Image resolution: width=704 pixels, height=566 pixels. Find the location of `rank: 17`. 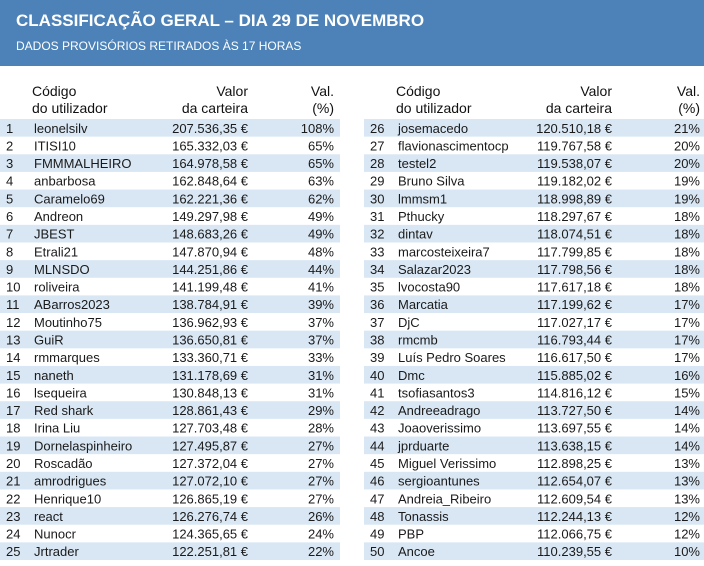

rank: 17 is located at coordinates (13, 410).